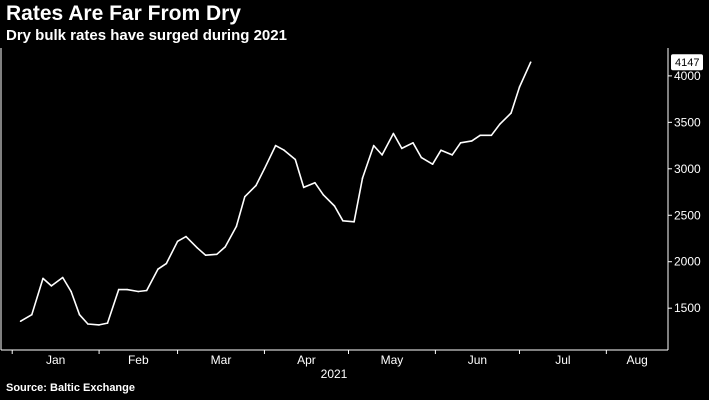  What do you see at coordinates (70, 388) in the screenshot?
I see `source-note: Source: Baltic Exchange` at bounding box center [70, 388].